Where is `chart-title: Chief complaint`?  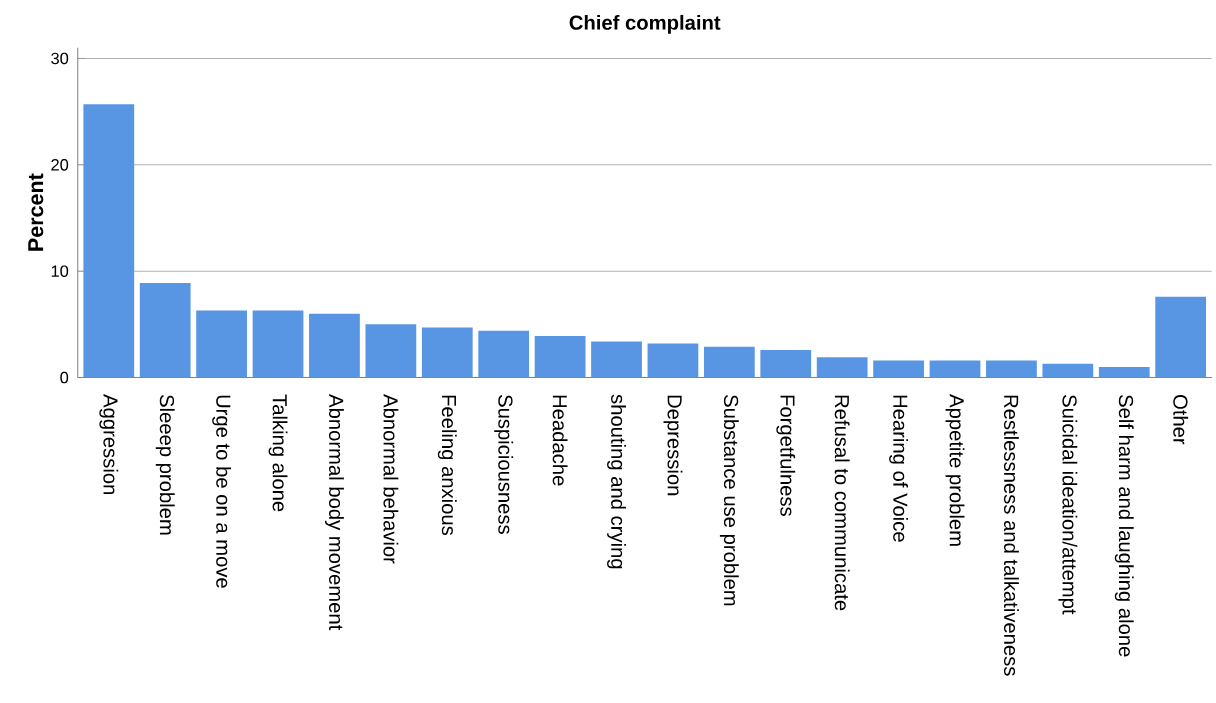 chart-title: Chief complaint is located at coordinates (645, 24).